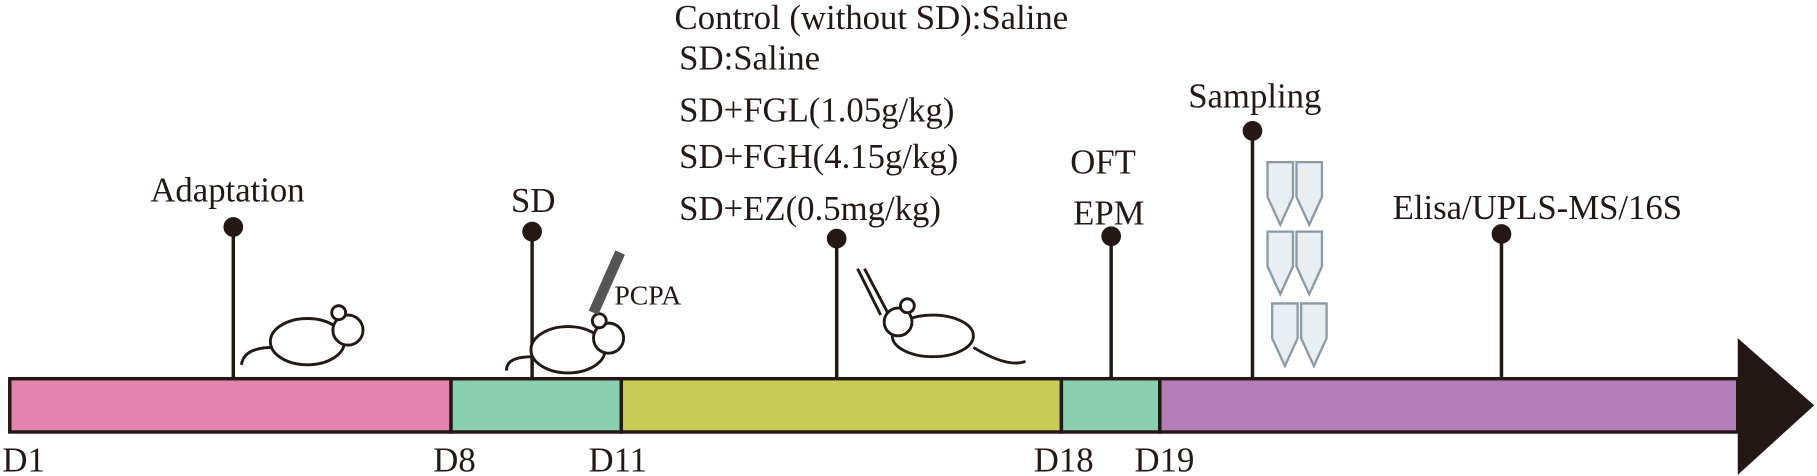  Describe the element at coordinates (1165, 458) in the screenshot. I see `day-label: D19` at that location.